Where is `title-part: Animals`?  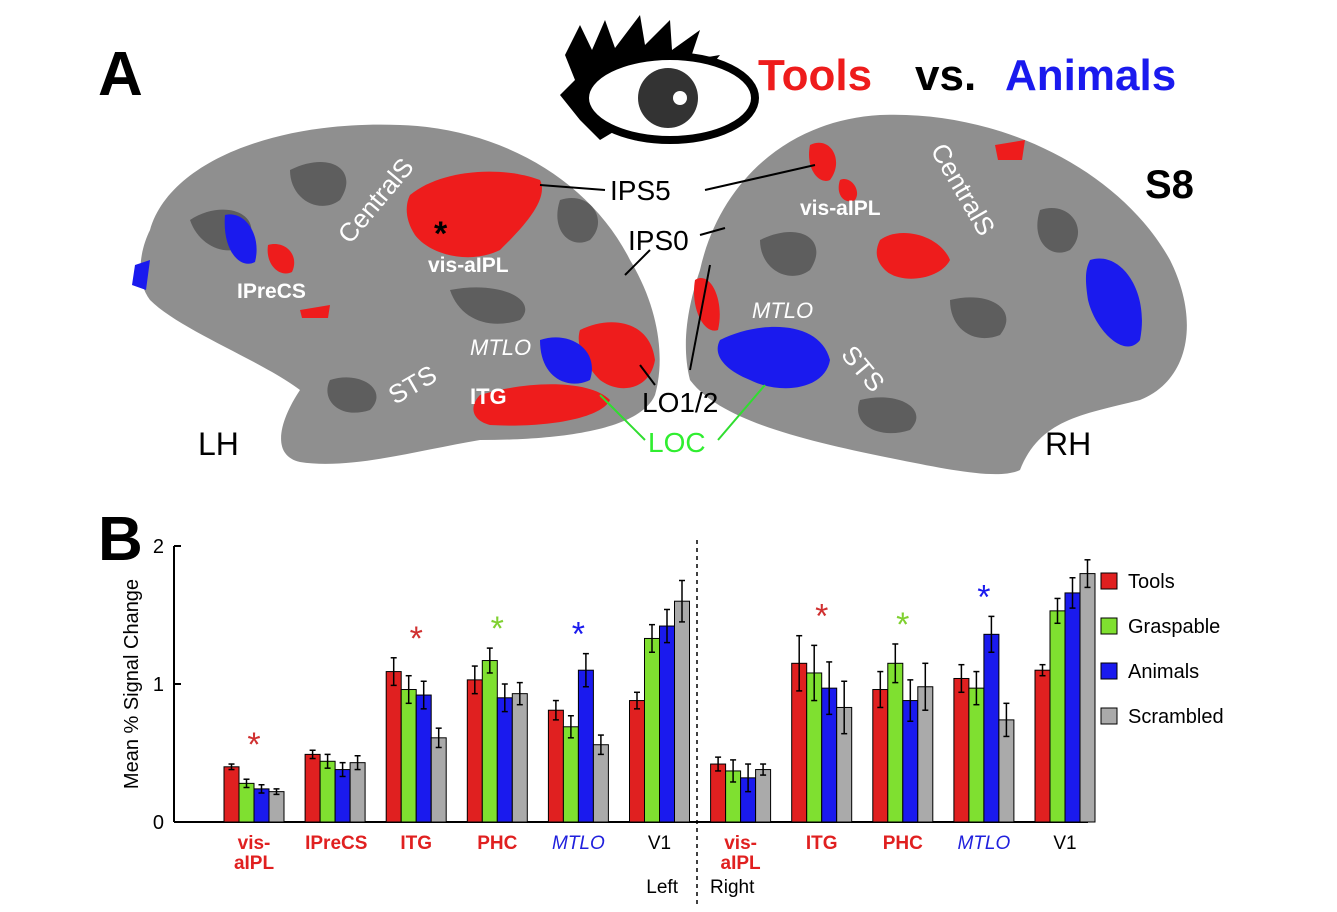
title-part: Animals is located at coordinates (1090, 75).